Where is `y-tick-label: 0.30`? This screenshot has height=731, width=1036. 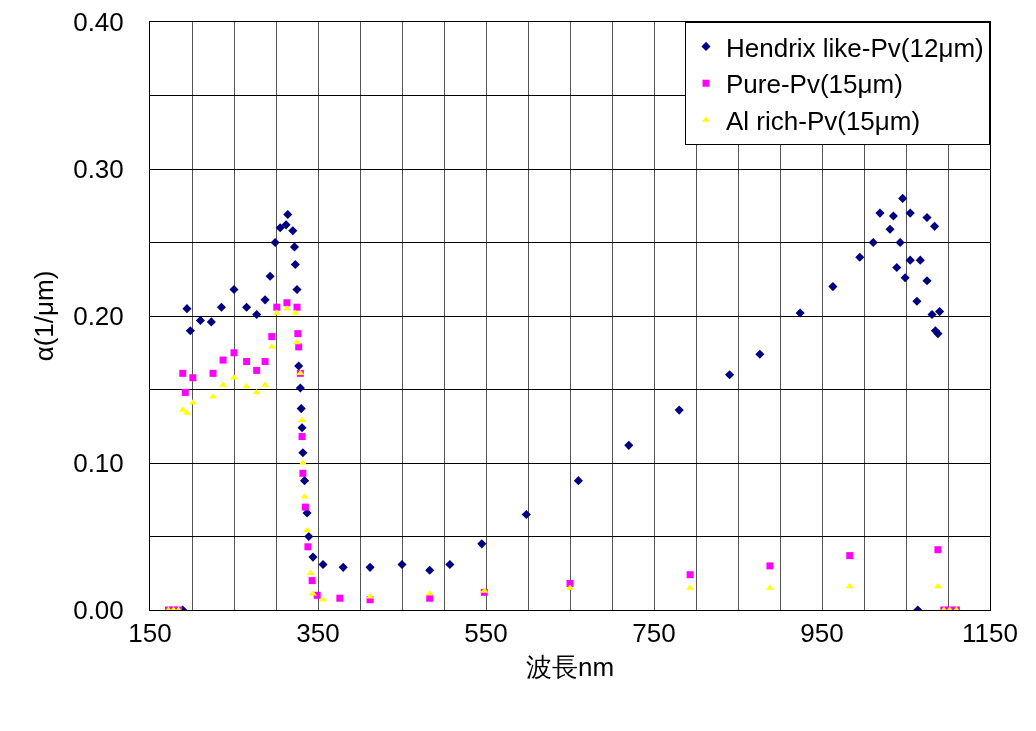 y-tick-label: 0.30 is located at coordinates (98, 169).